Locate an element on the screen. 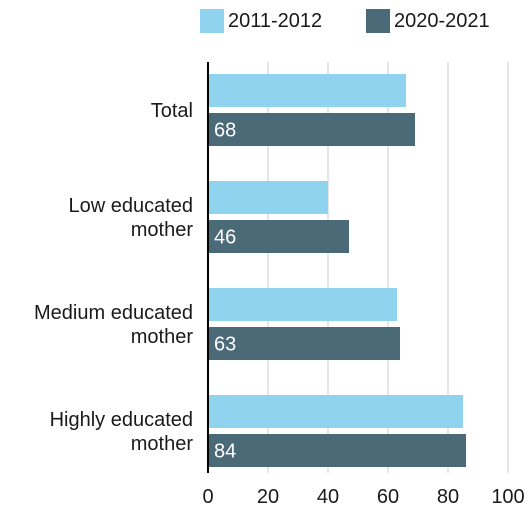 The image size is (528, 509). legend-item-2011-2012: 2011-2012 is located at coordinates (261, 21).